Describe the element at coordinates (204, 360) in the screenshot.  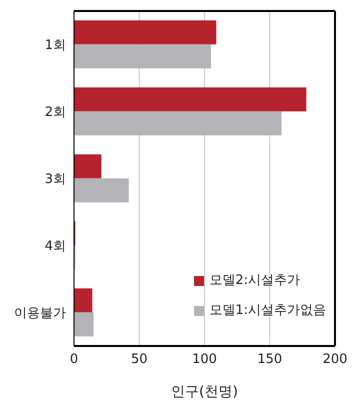
I see `x-tick-label: 100` at that location.